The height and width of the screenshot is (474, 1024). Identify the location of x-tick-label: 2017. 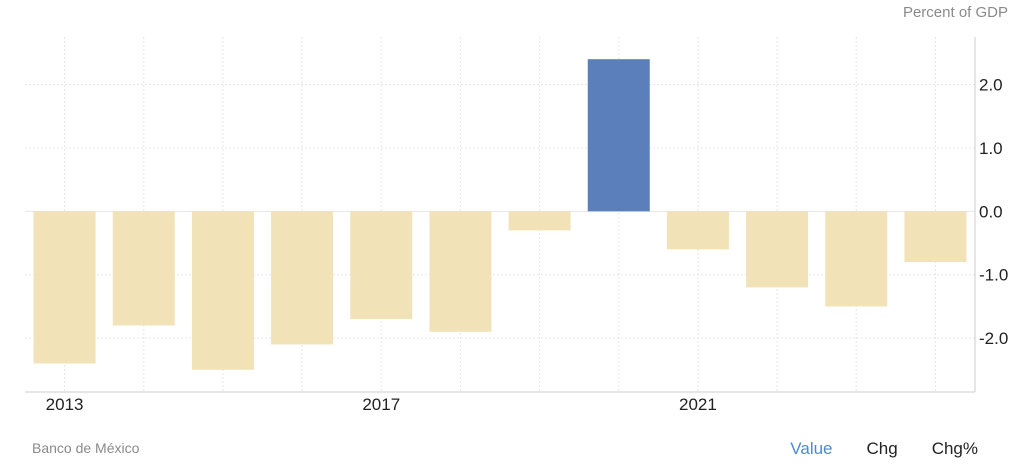
(381, 404).